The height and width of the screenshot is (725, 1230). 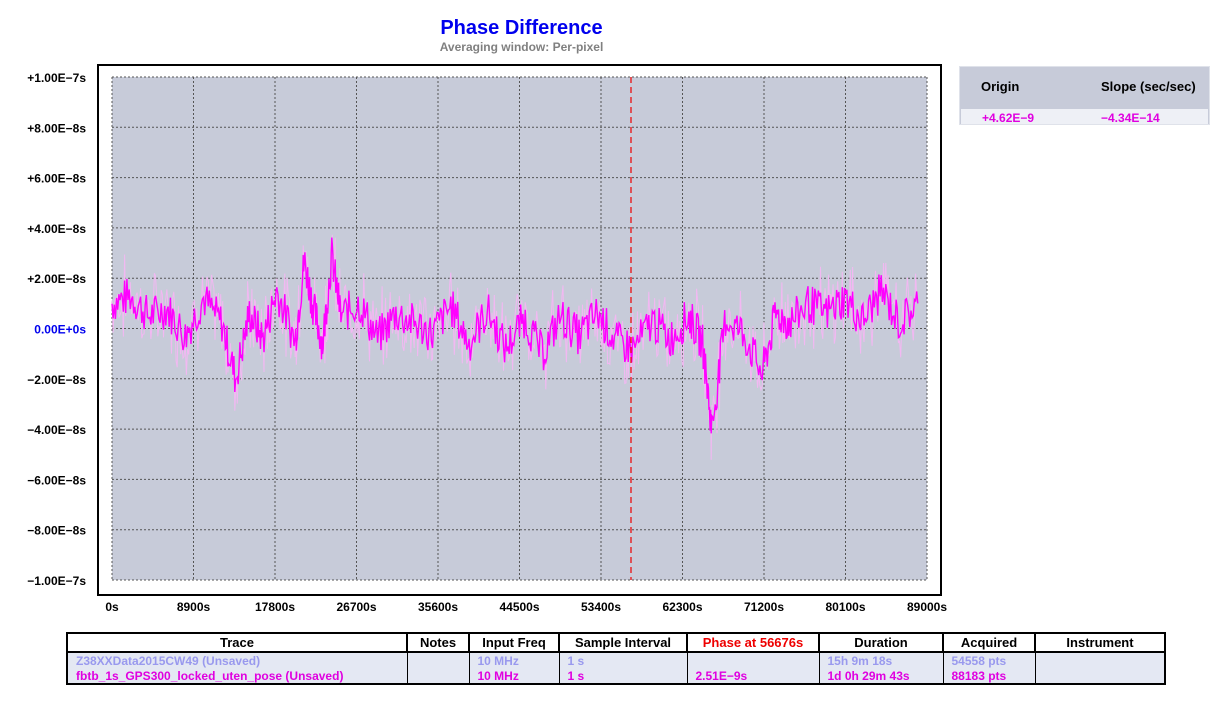 What do you see at coordinates (753, 642) in the screenshot?
I see `col-phase: Phase at 56676s` at bounding box center [753, 642].